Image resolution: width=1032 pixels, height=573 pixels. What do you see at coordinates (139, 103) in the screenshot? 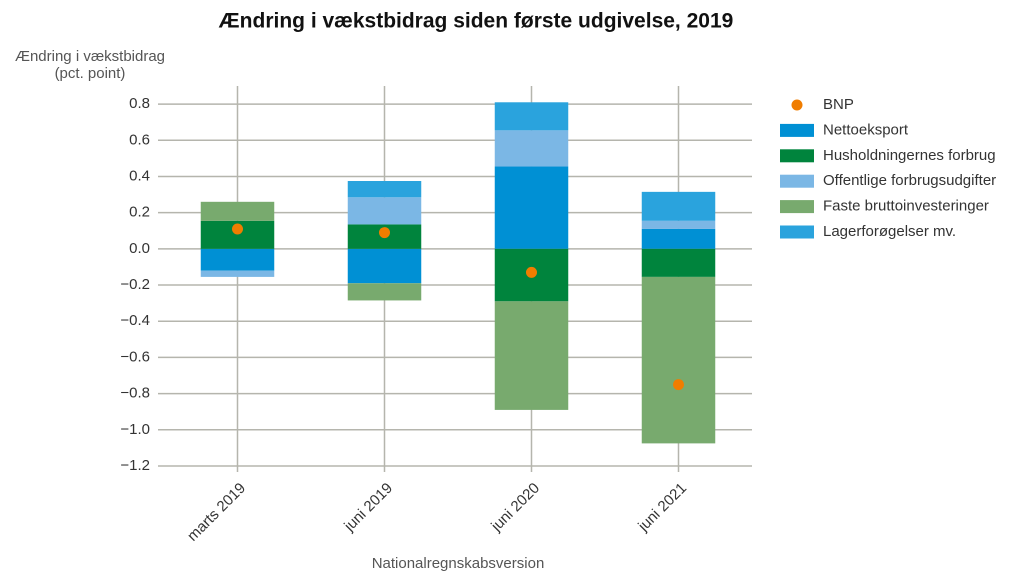
I see `y-tick-label: 0.8` at bounding box center [139, 103].